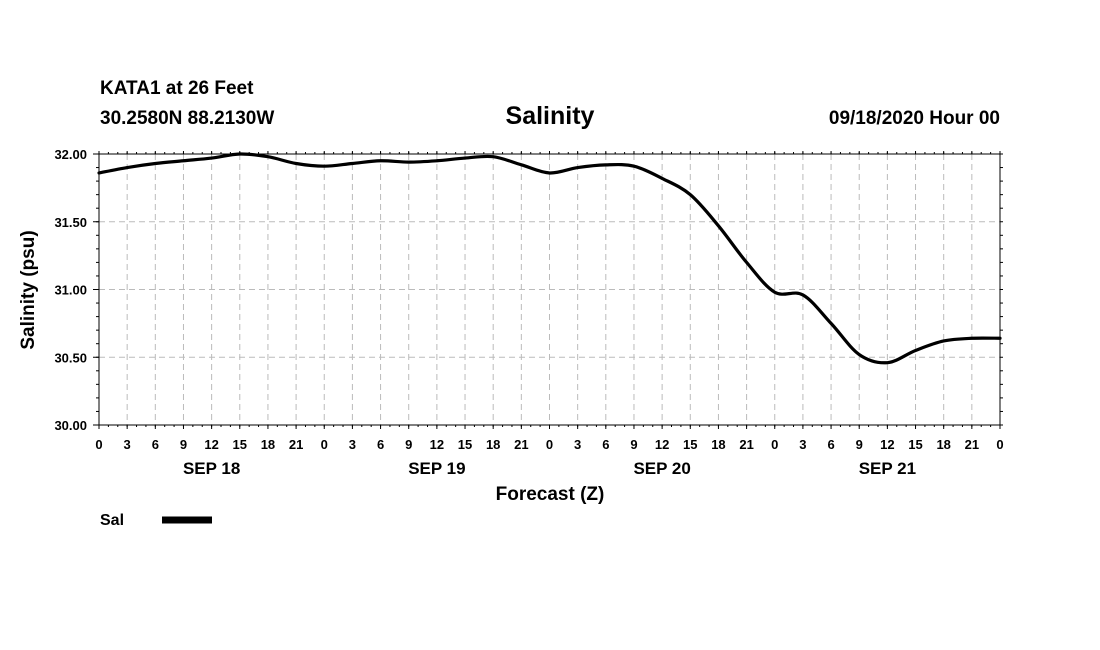 The width and height of the screenshot is (1100, 650). Describe the element at coordinates (436, 468) in the screenshot. I see `day-label: SEP 19` at that location.